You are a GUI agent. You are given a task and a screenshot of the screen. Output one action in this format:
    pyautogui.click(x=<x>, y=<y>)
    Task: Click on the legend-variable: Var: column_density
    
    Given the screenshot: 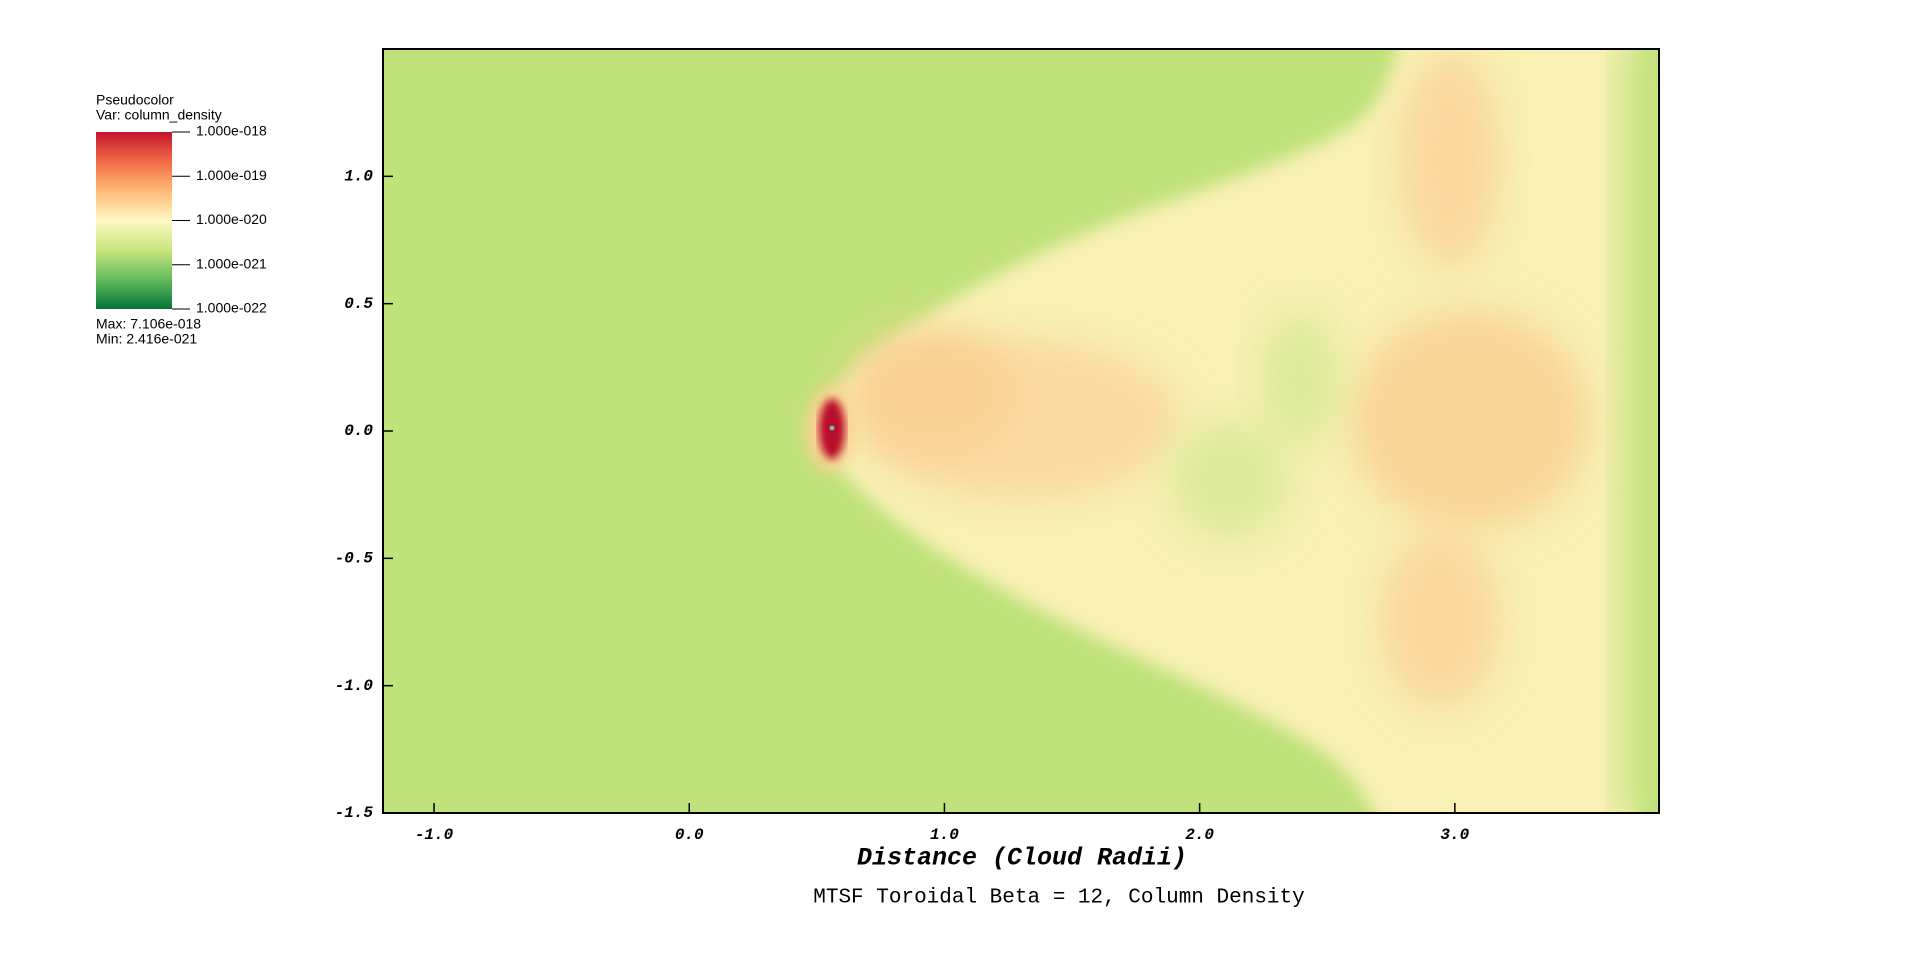 What is the action you would take?
    pyautogui.click(x=159, y=115)
    